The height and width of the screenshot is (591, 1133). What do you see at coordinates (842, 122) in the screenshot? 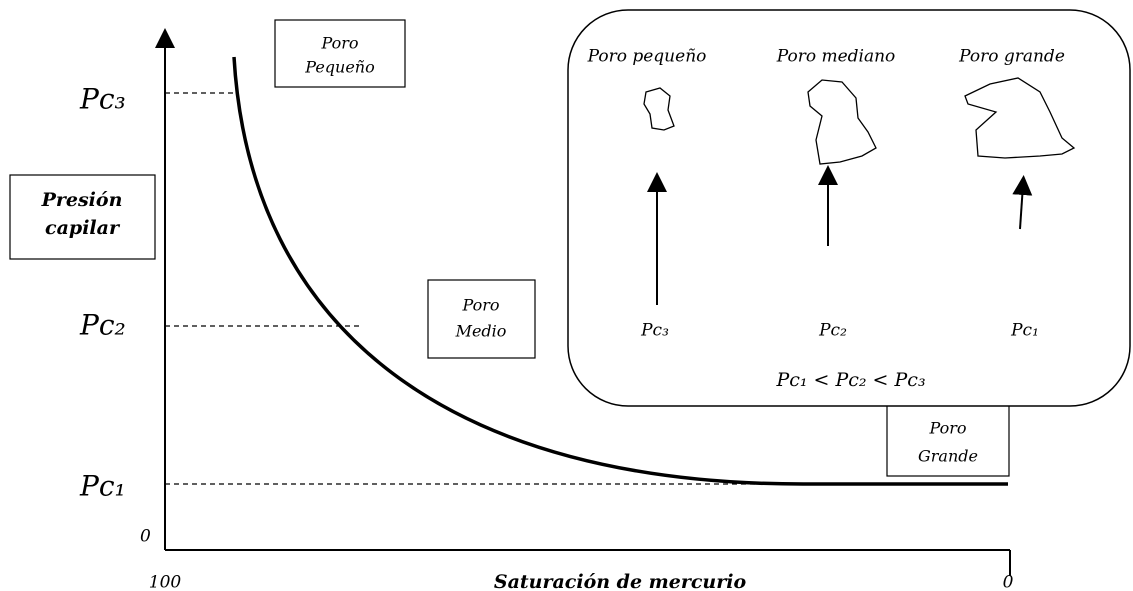
I see `pore-shape-medium` at bounding box center [842, 122].